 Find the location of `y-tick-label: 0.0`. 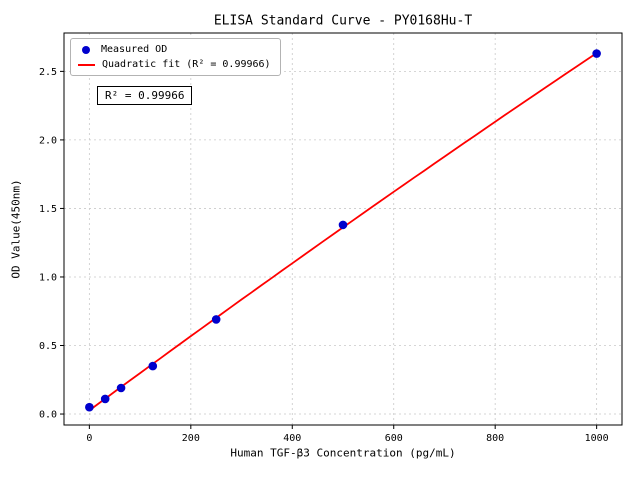

y-tick-label: 0.0 is located at coordinates (48, 415).